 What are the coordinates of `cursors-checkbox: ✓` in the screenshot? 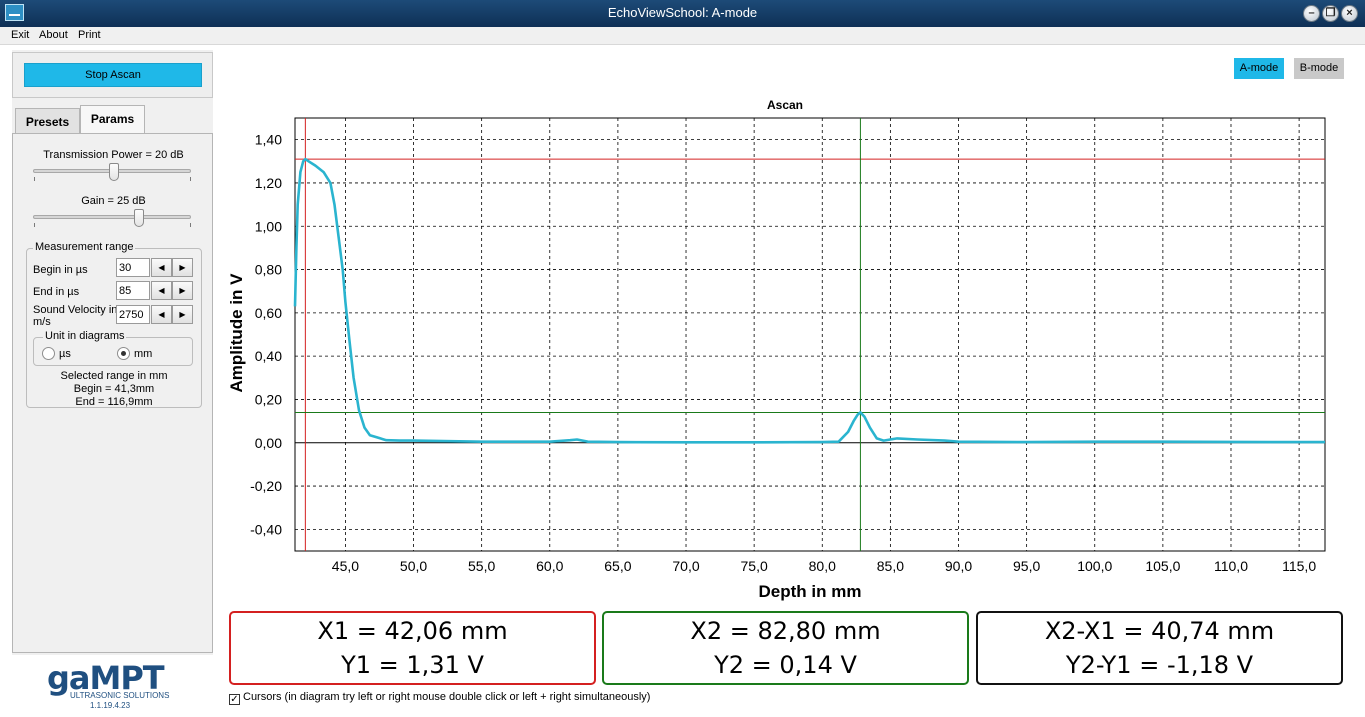 It's located at (234, 699).